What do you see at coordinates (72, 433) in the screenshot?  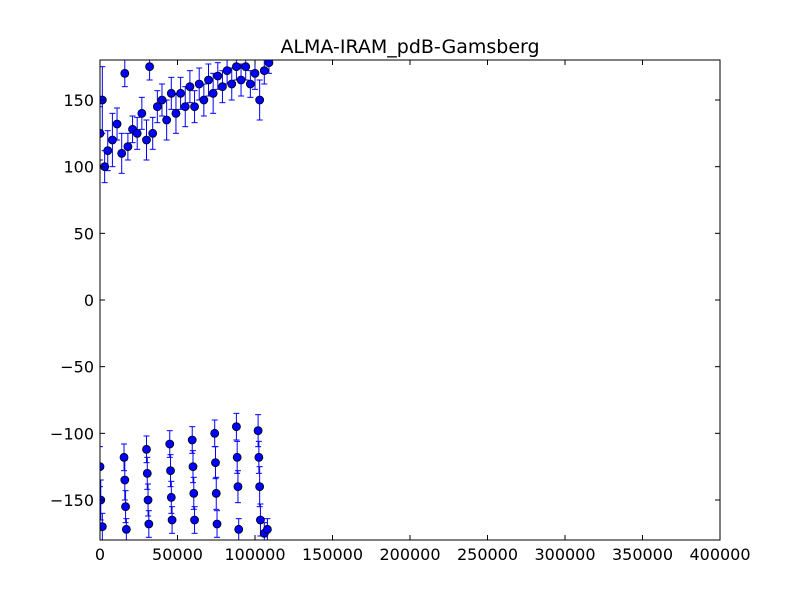 I see `y-tick-label: −100` at bounding box center [72, 433].